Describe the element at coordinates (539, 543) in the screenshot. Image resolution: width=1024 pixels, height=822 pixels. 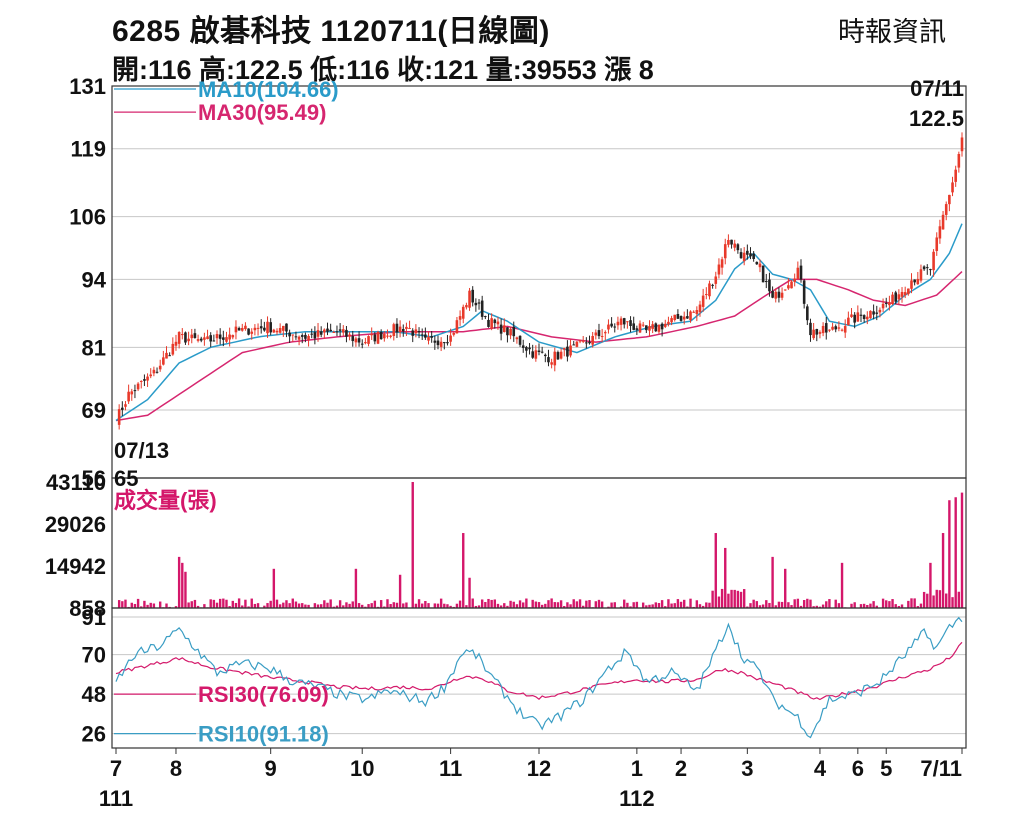
I see `panel-frame` at that location.